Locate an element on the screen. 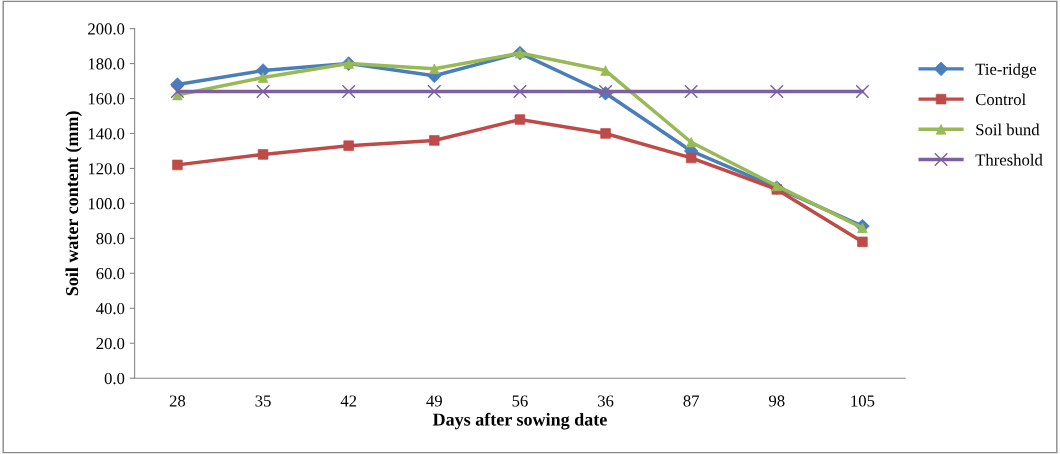  y-tick-label: 160.0 is located at coordinates (106, 99).